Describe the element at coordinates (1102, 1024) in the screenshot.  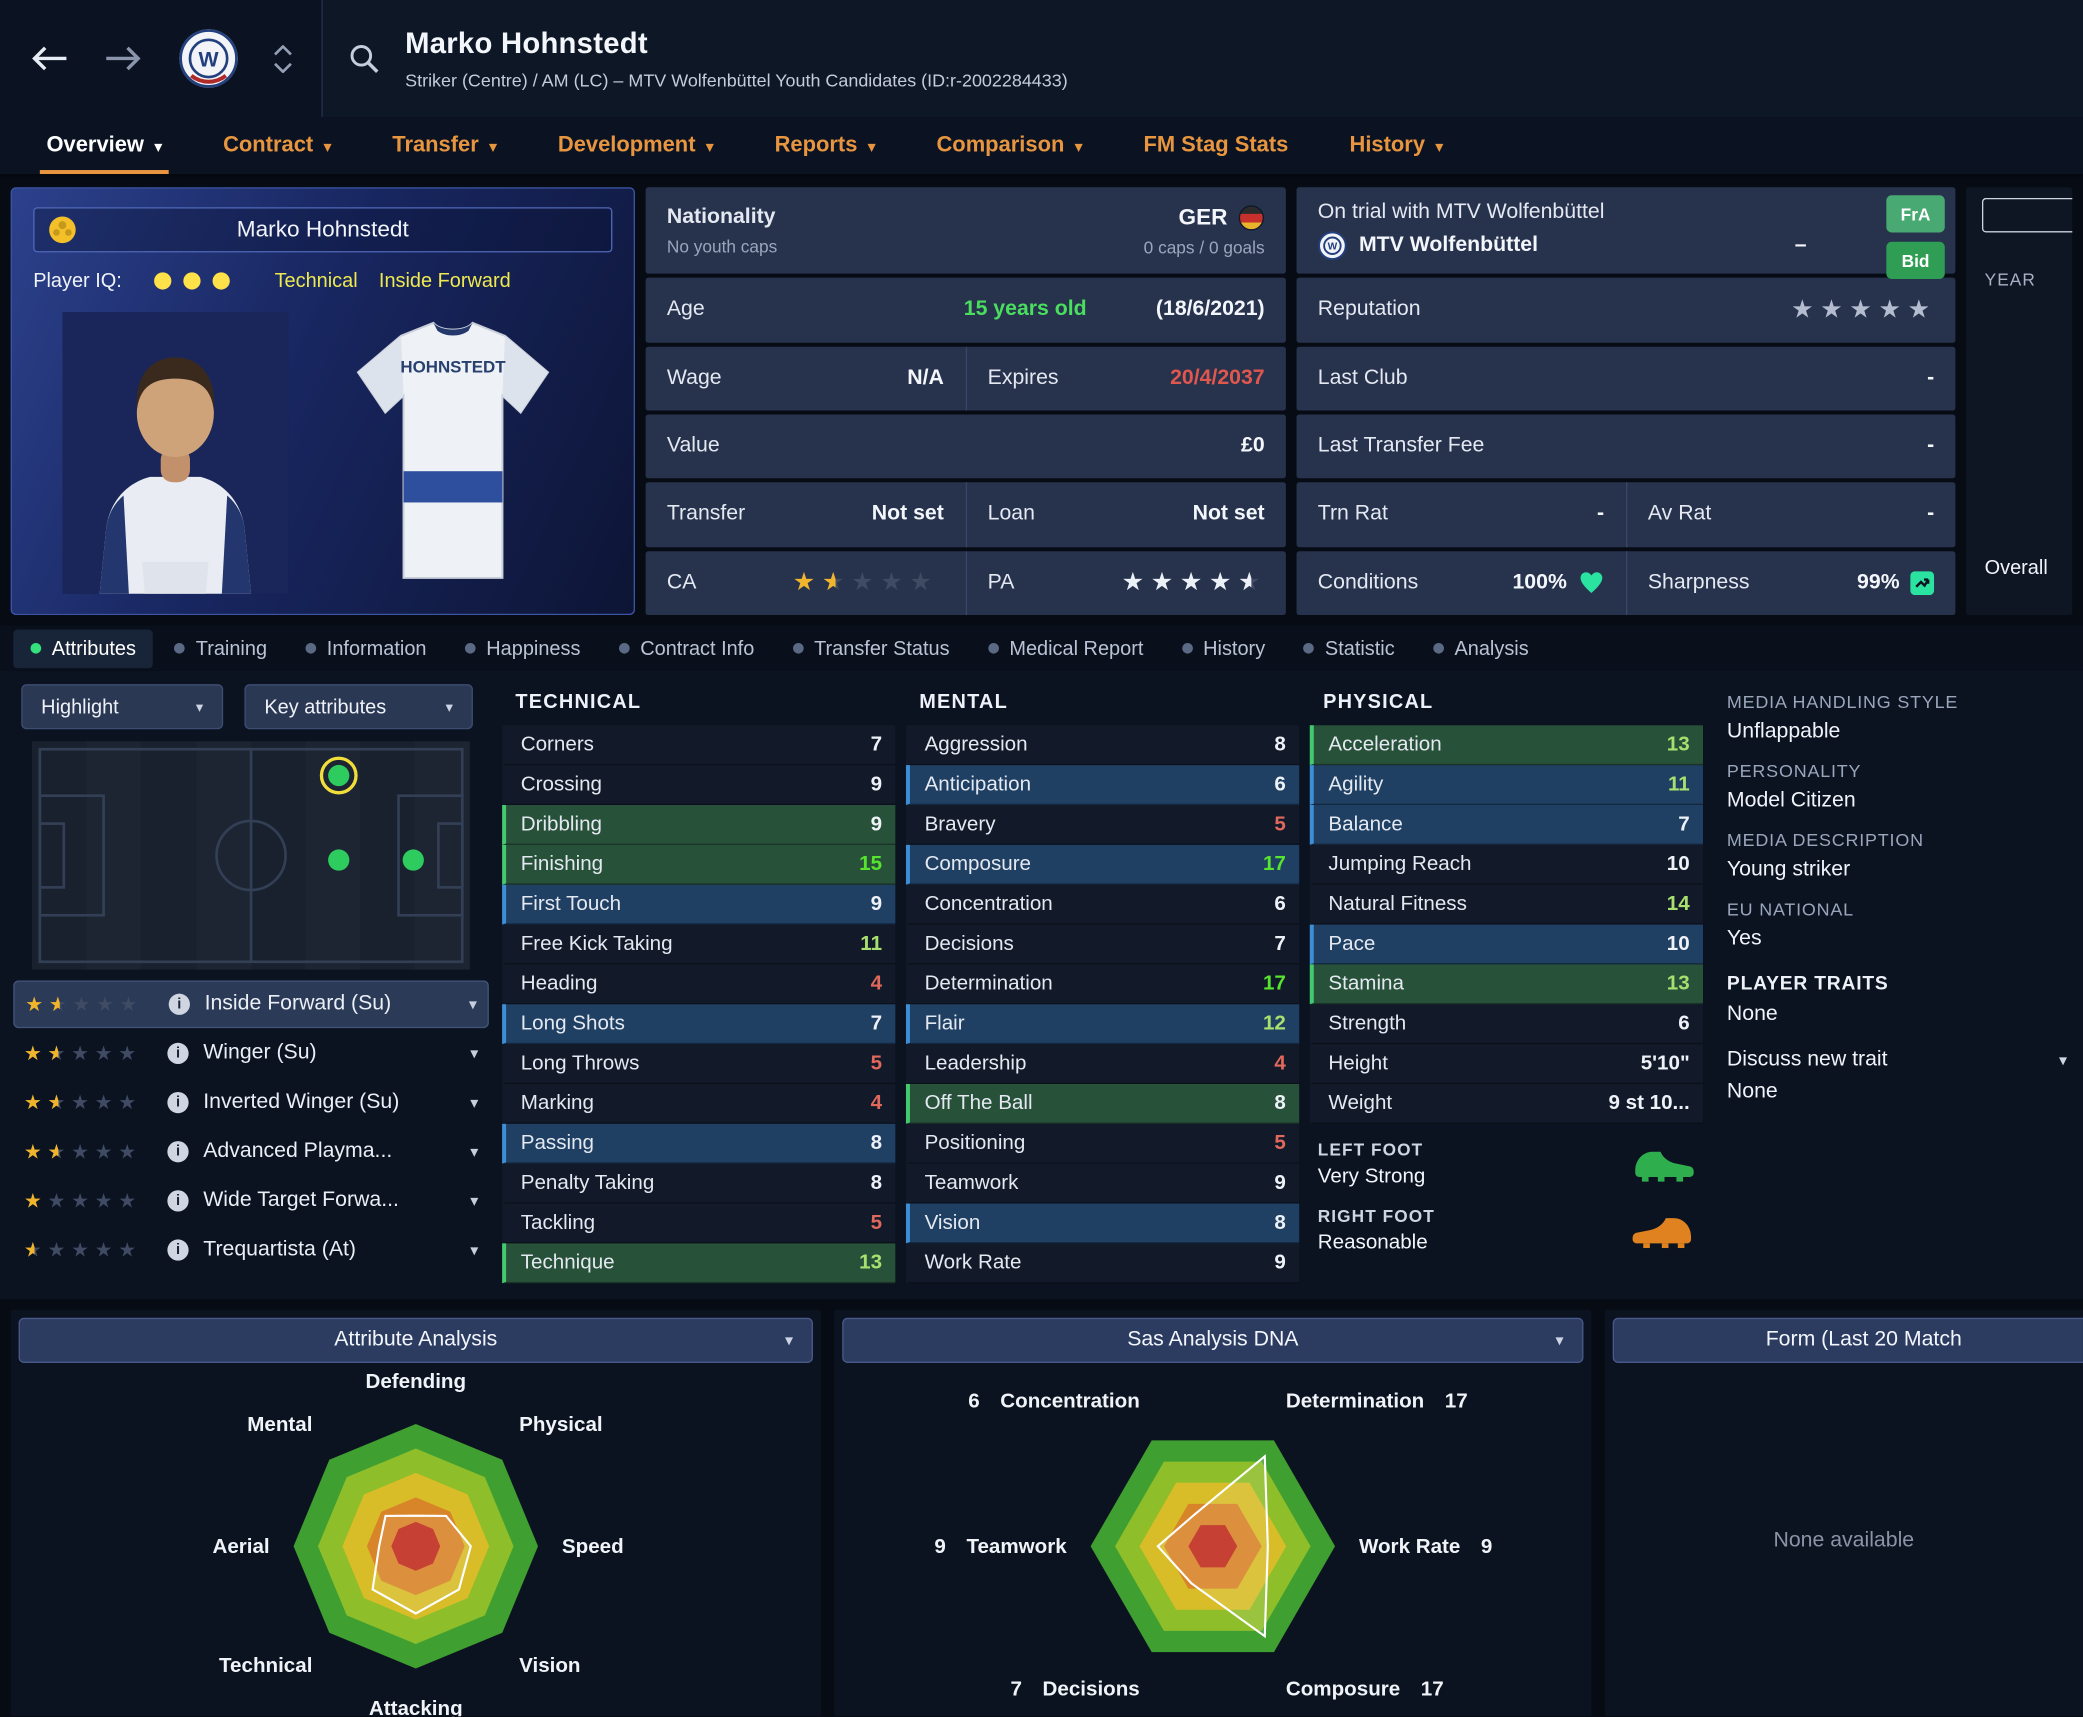
I see `attribute-row-flair: Flair 12` at that location.